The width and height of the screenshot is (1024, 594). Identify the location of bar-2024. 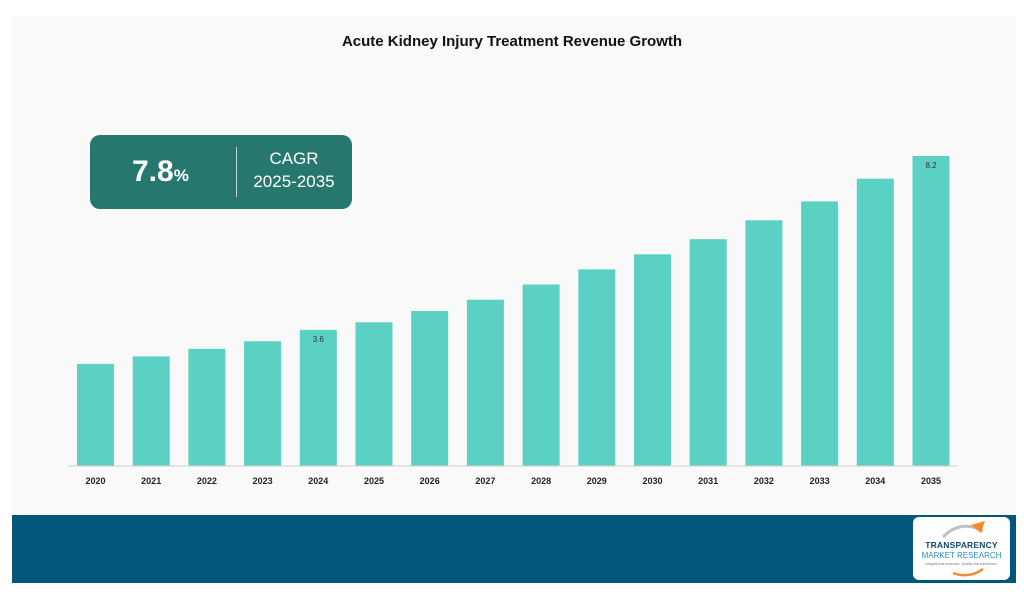
(318, 397).